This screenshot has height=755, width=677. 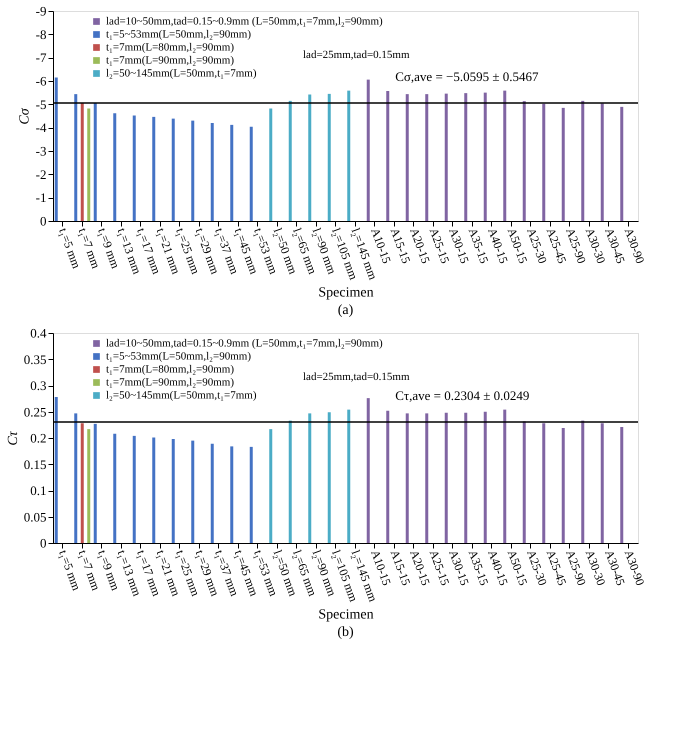 I want to click on y-tick-label: 0.05, so click(x=35, y=516).